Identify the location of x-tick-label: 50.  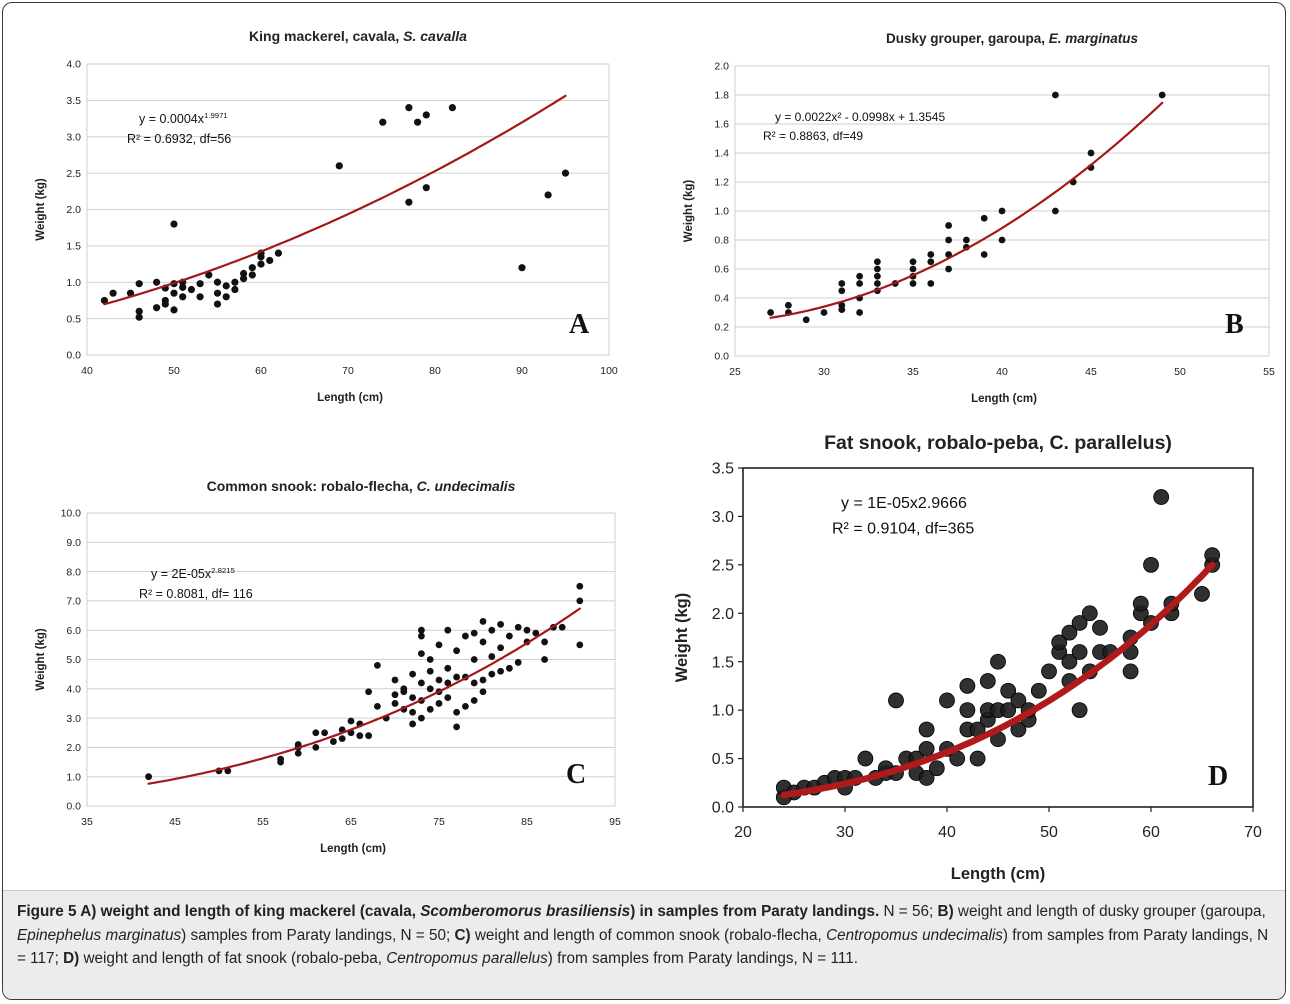
(1049, 832).